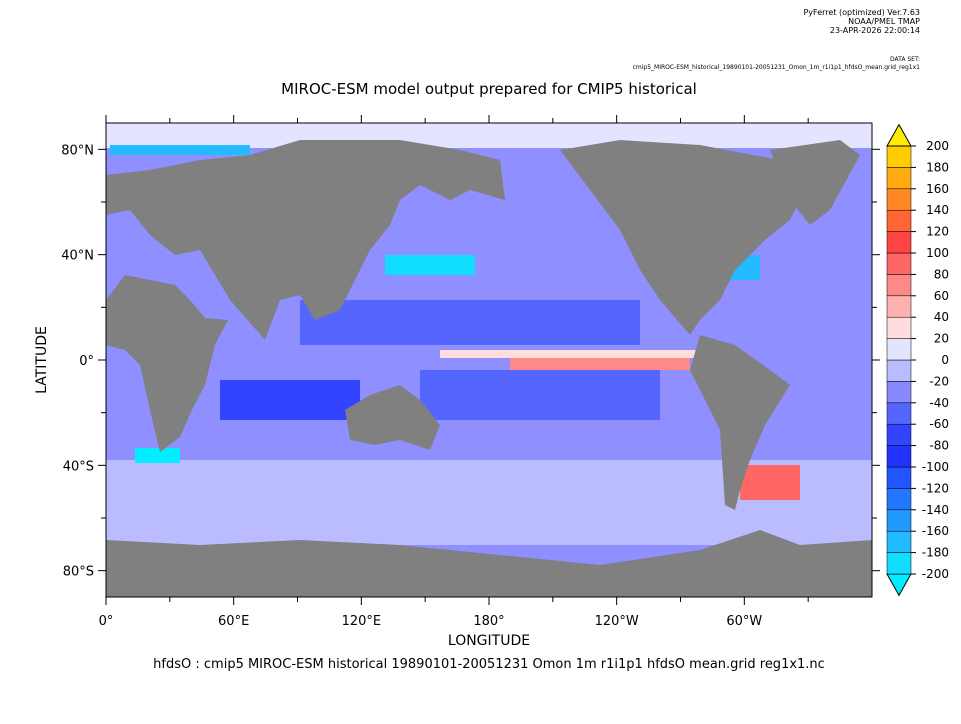 Image resolution: width=961 pixels, height=724 pixels. What do you see at coordinates (935, 574) in the screenshot?
I see `colorbar-label: -200` at bounding box center [935, 574].